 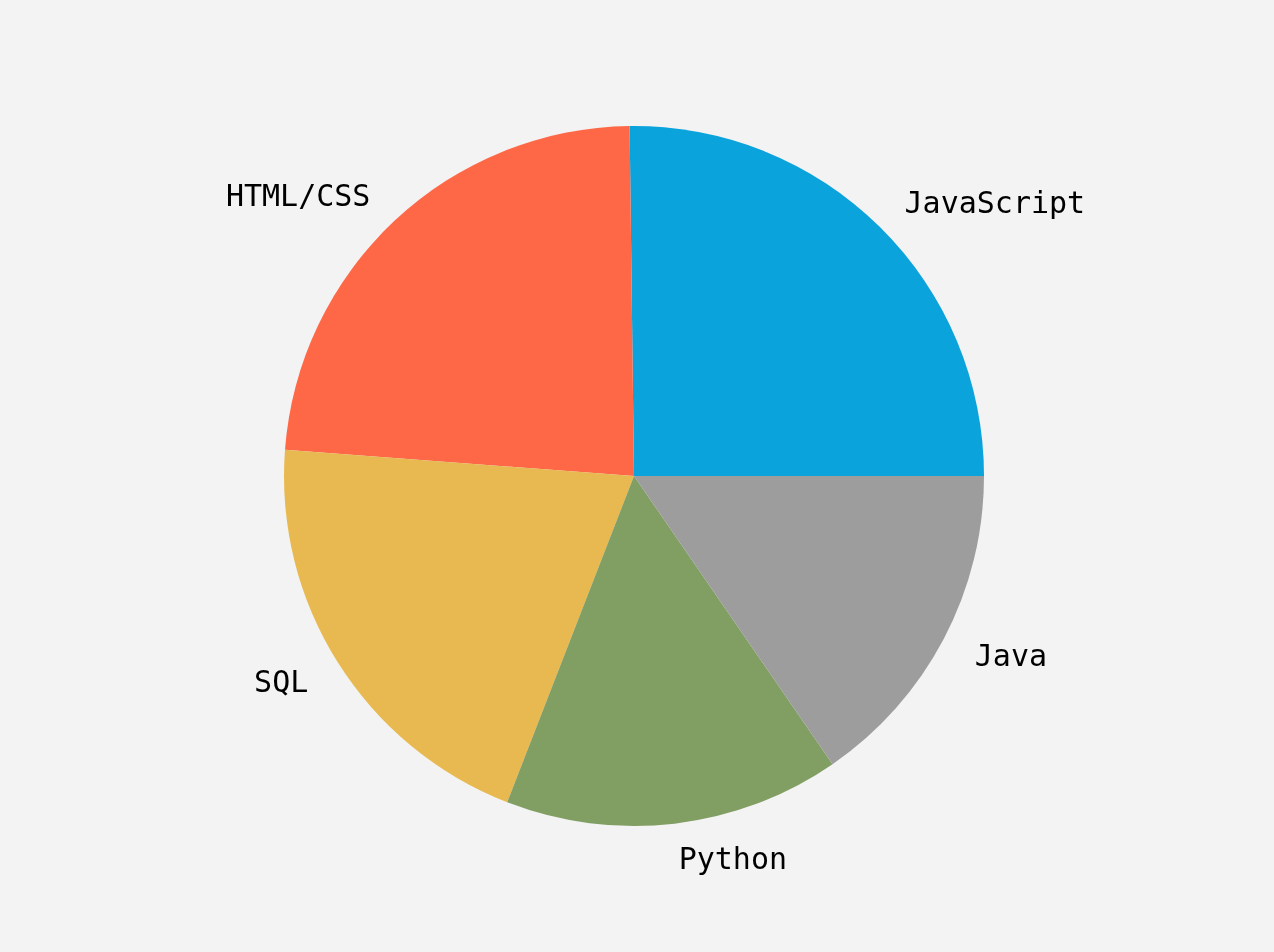 What do you see at coordinates (1011, 655) in the screenshot?
I see `slice-label: Java` at bounding box center [1011, 655].